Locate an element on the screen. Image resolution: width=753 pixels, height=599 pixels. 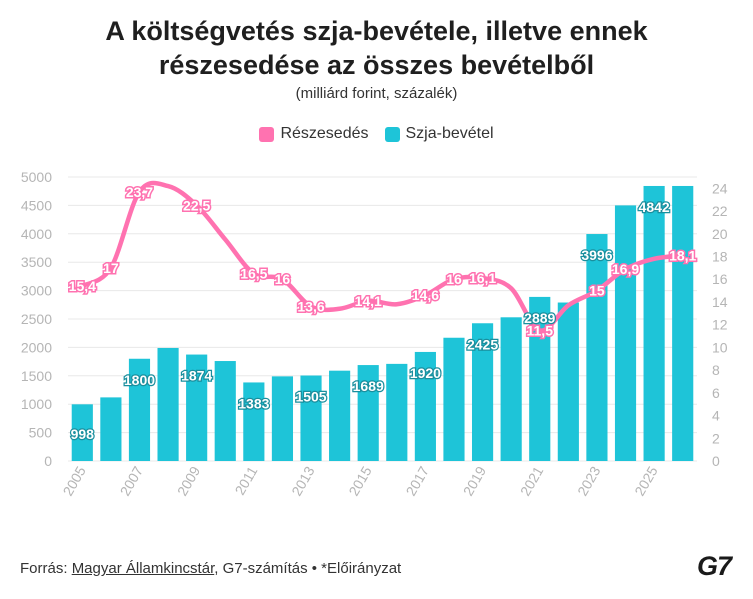
line-data-label: 11,5 is located at coordinates (540, 330).